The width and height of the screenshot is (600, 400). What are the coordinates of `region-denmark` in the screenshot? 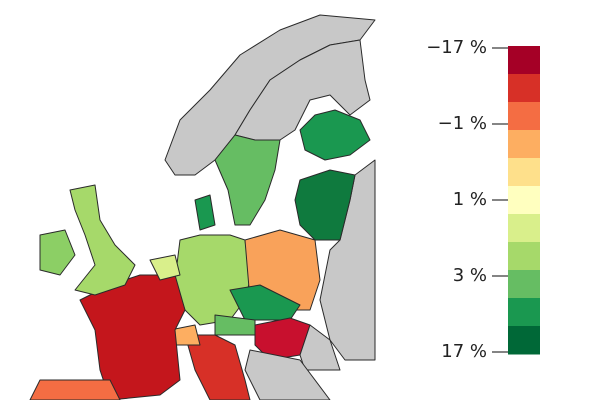 It's located at (205, 212).